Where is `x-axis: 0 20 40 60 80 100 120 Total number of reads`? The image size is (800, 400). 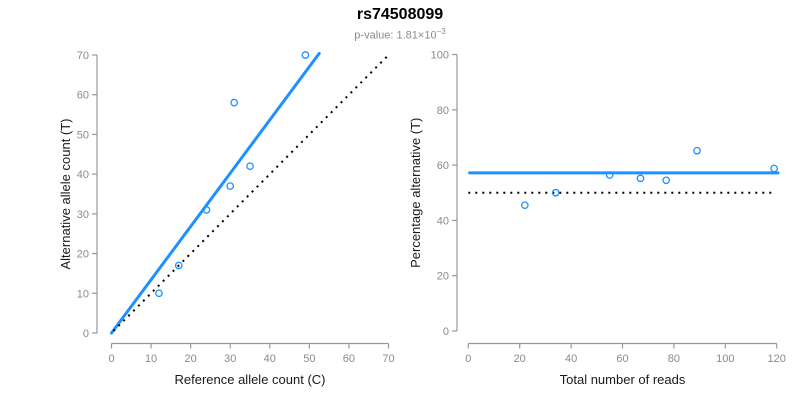
x-axis: 0 20 40 60 80 100 120 Total number of reads is located at coordinates (625, 364).